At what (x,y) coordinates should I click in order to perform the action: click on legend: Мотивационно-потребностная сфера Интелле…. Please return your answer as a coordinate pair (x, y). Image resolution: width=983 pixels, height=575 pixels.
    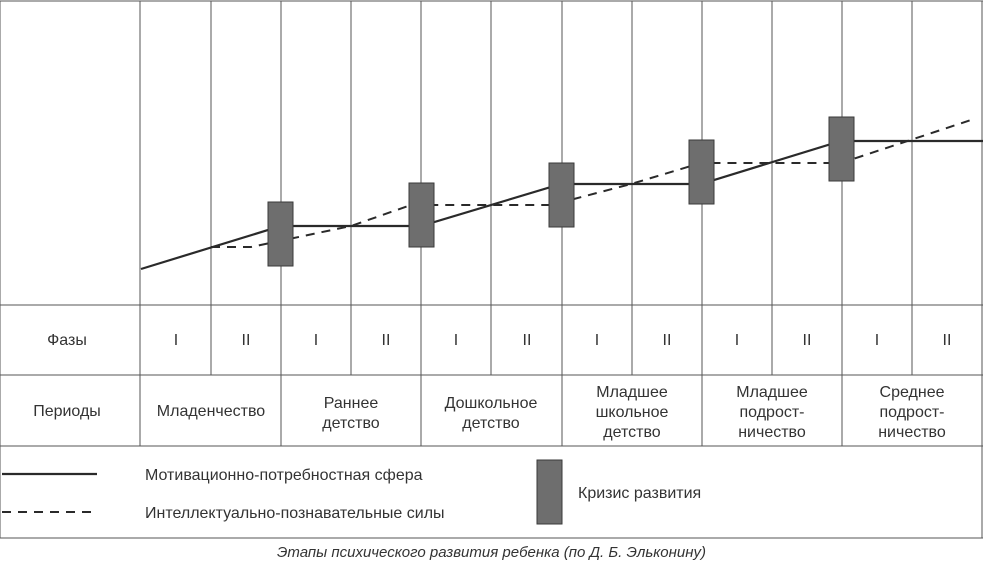
    Looking at the image, I should click on (351, 492).